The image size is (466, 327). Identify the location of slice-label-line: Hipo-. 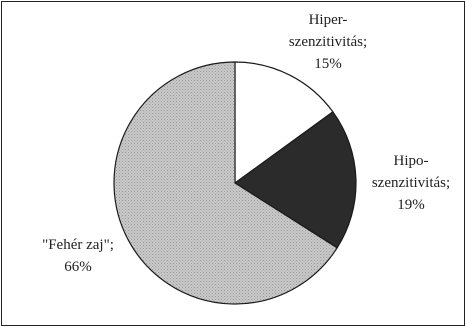
(411, 161).